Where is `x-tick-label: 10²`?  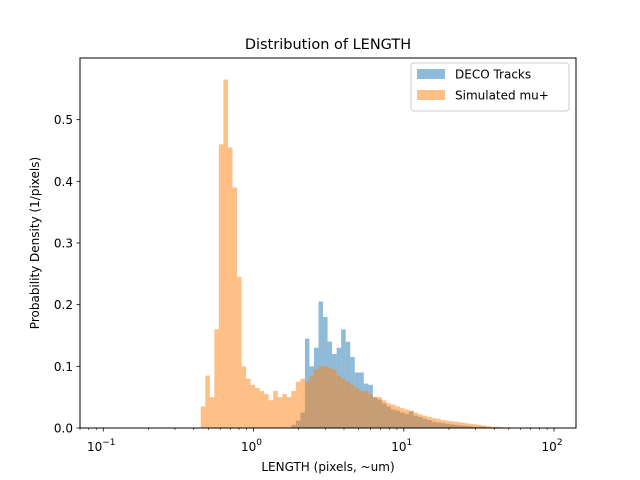
x-tick-label: 10² is located at coordinates (552, 446).